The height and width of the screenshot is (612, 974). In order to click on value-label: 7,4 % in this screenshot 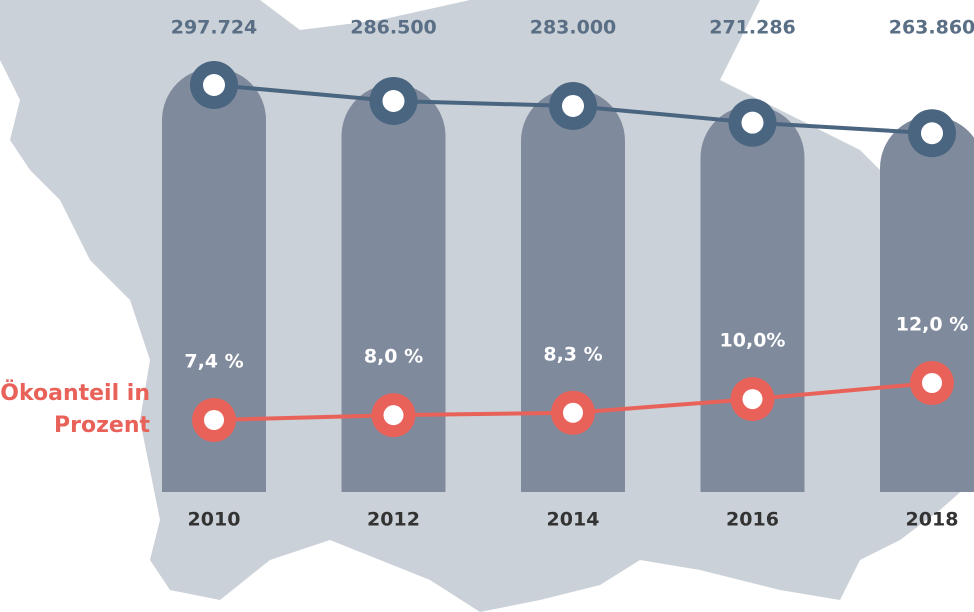, I will do `click(213, 362)`.